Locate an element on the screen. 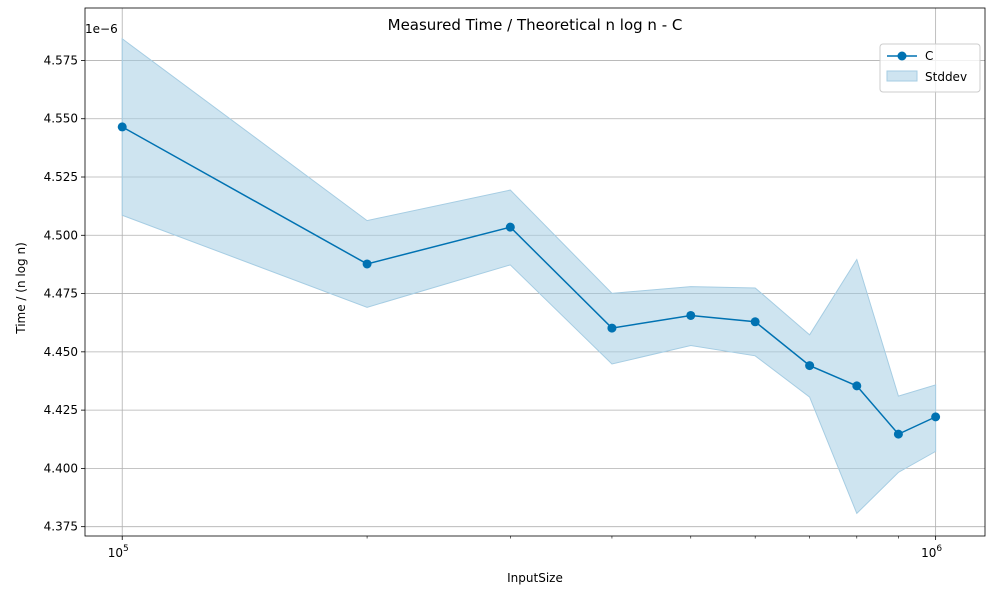 This screenshot has width=1000, height=600. y-axis-multiplier: 1e−6 is located at coordinates (101, 29).